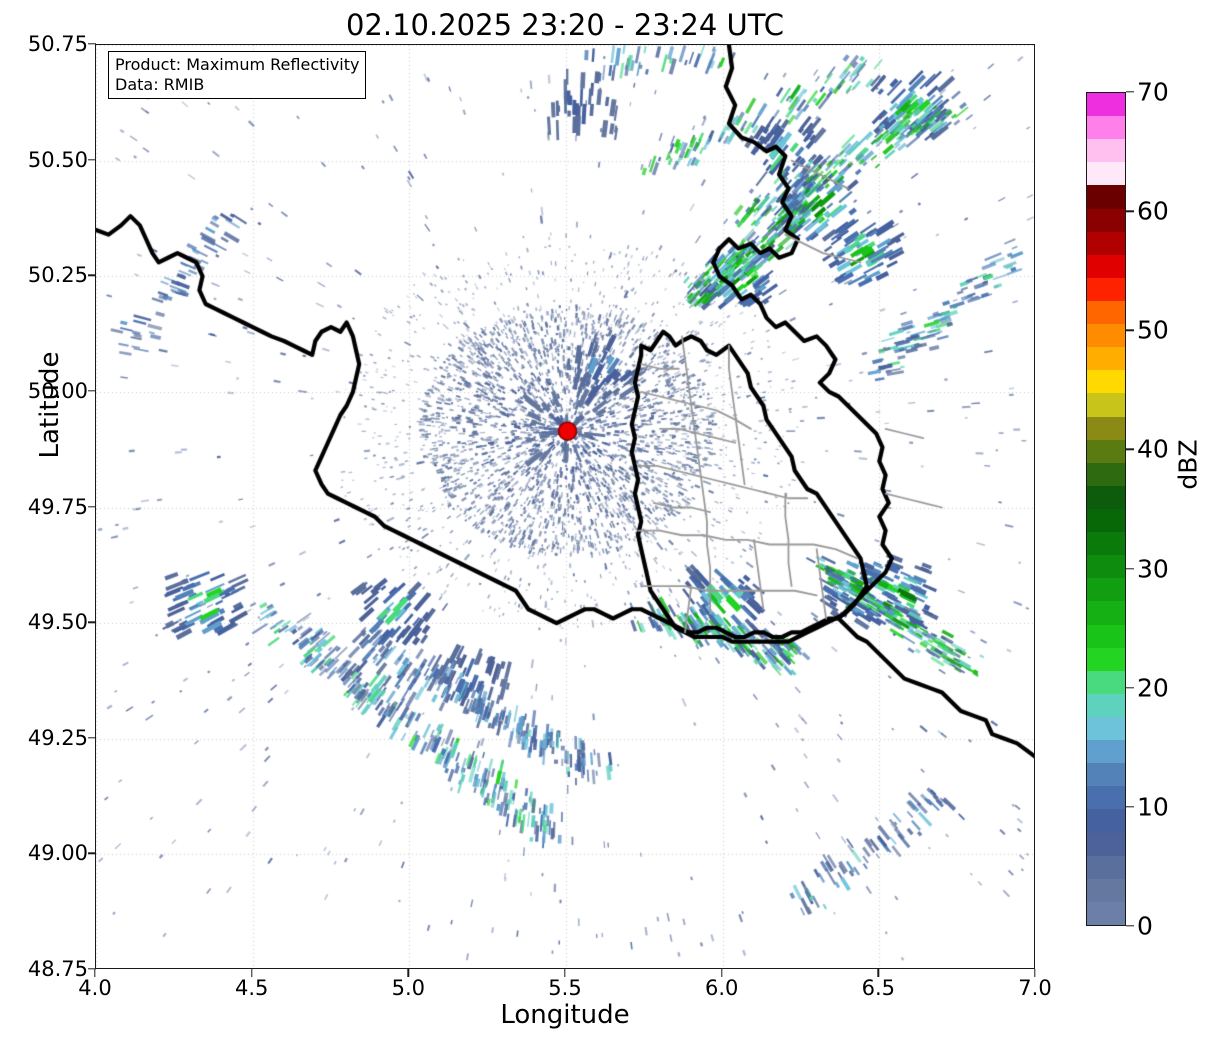 The image size is (1219, 1040). I want to click on y-tick-label: 48.75, so click(57, 969).